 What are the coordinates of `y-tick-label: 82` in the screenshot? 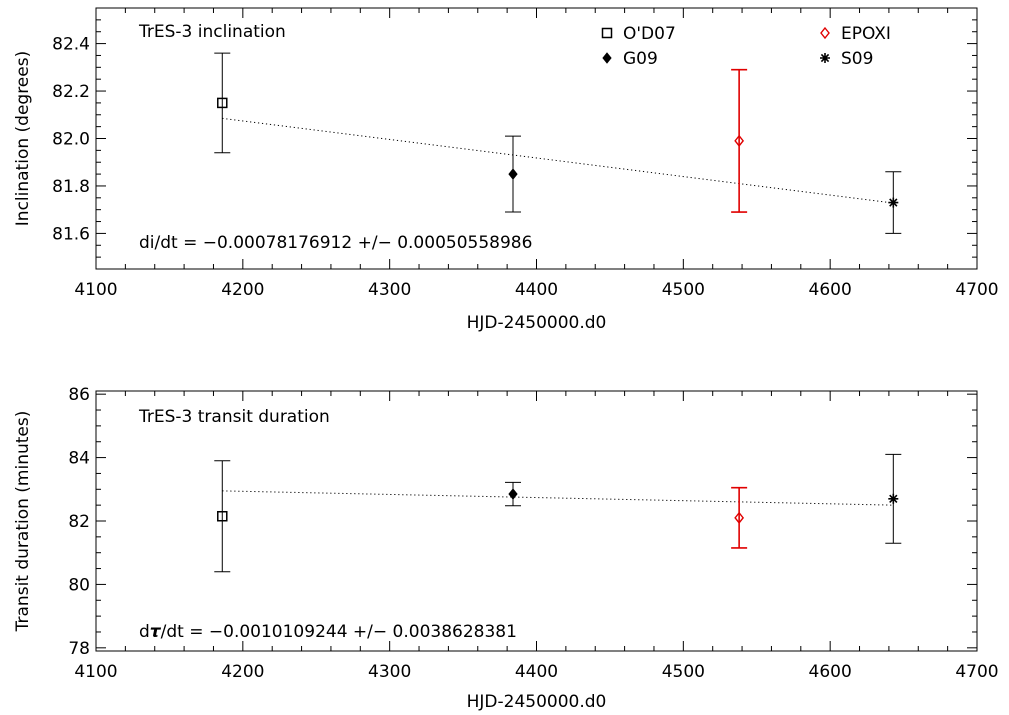 It's located at (79, 522).